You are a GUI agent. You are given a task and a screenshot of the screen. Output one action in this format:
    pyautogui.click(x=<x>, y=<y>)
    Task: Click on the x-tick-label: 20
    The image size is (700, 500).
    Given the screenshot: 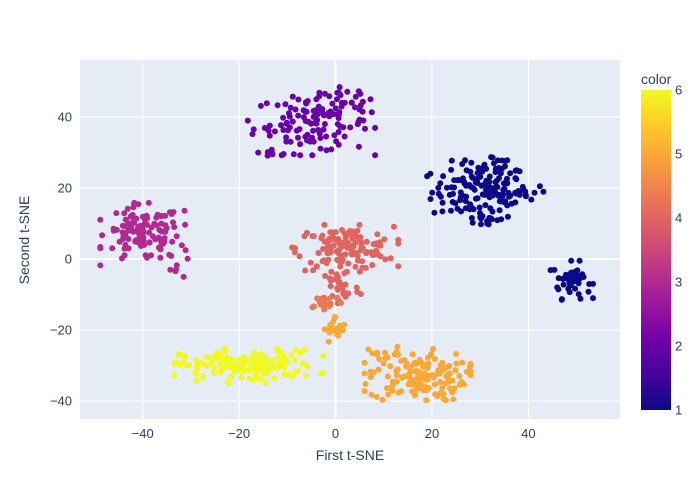 What is the action you would take?
    pyautogui.click(x=432, y=433)
    